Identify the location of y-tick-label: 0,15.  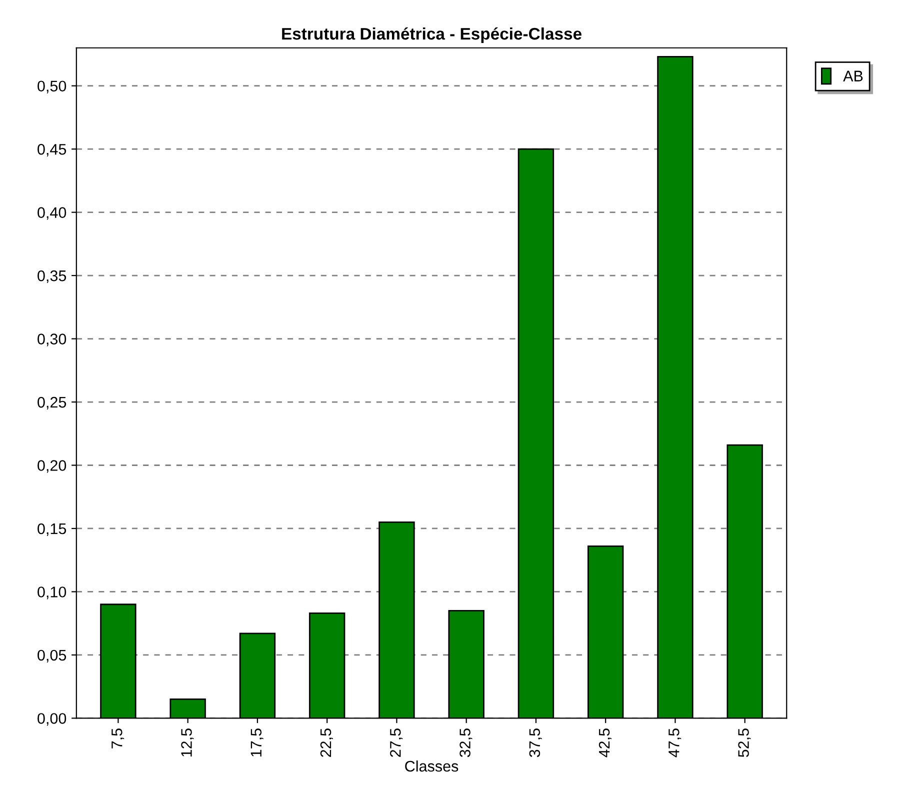
(52, 529).